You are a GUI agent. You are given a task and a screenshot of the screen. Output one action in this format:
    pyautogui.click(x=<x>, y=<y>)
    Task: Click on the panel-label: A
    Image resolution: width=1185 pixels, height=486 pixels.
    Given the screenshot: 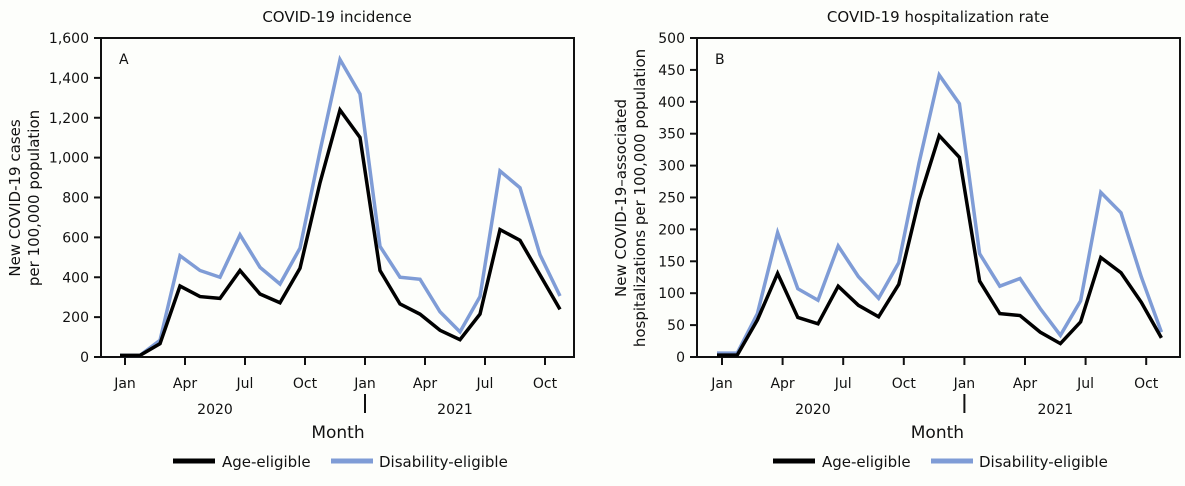 What is the action you would take?
    pyautogui.click(x=124, y=60)
    